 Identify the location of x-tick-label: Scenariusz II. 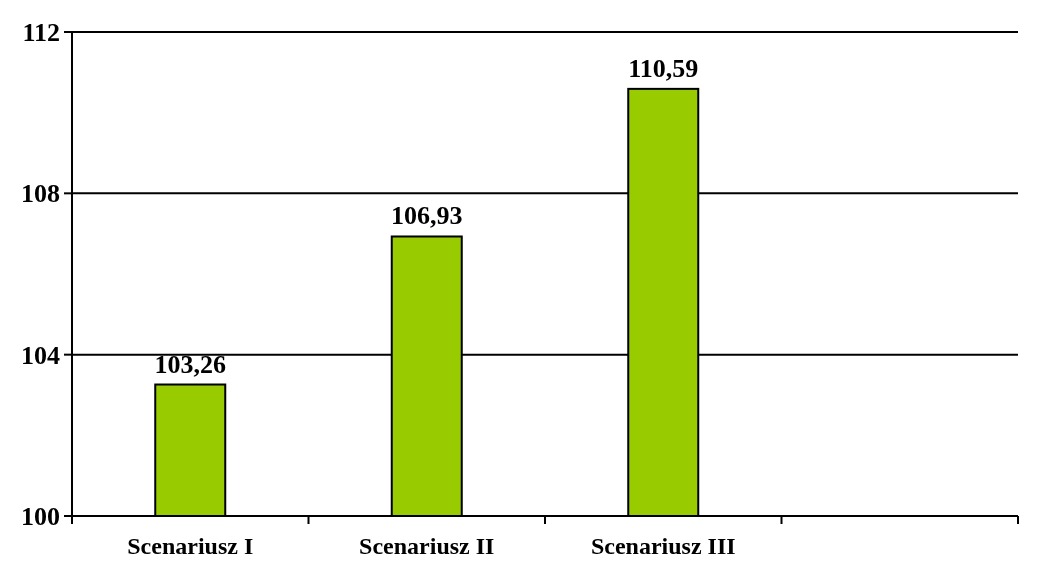
(427, 546).